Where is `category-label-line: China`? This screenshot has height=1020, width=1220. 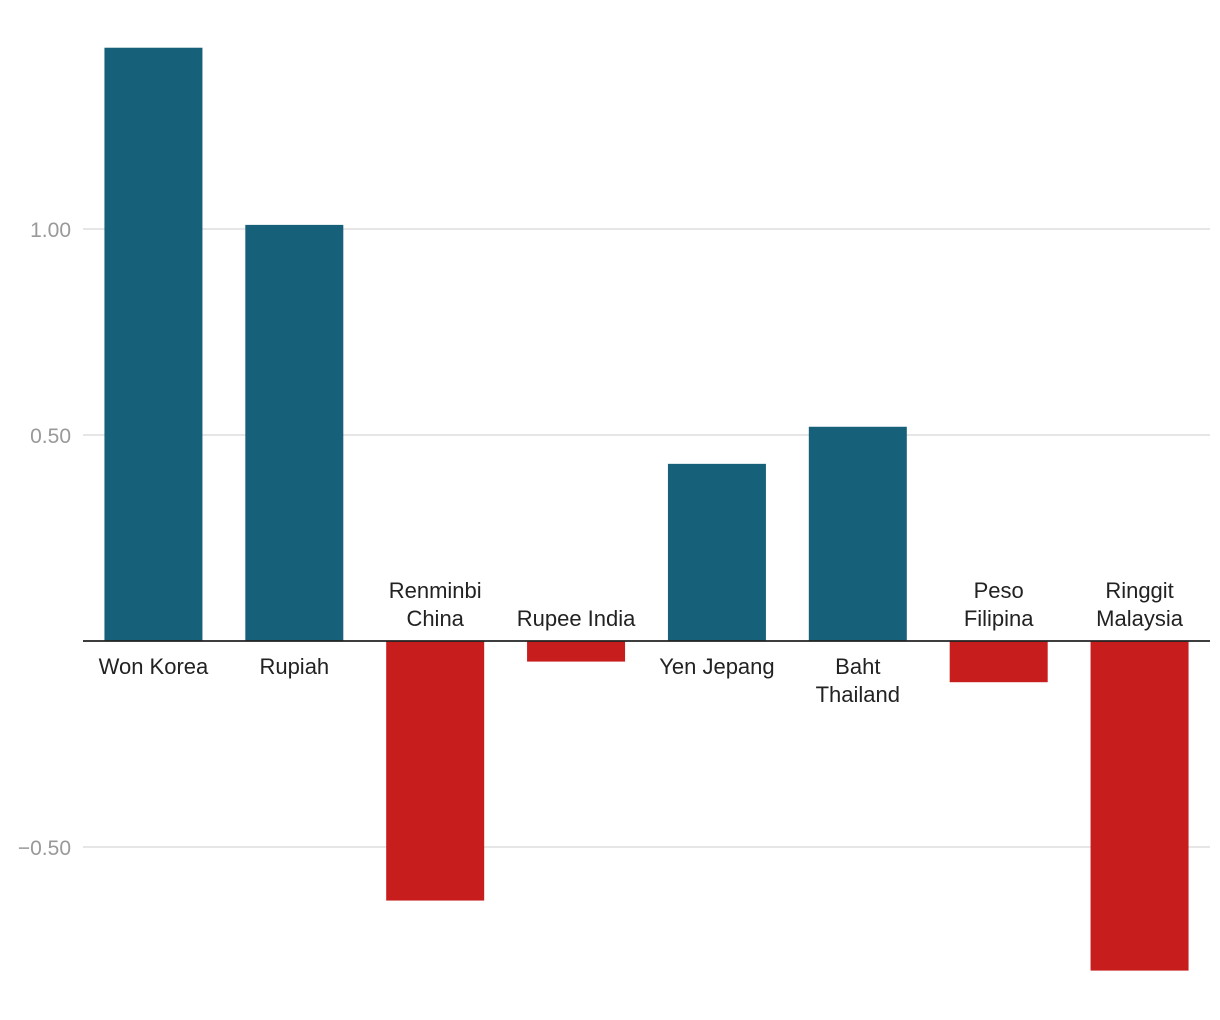 category-label-line: China is located at coordinates (435, 618).